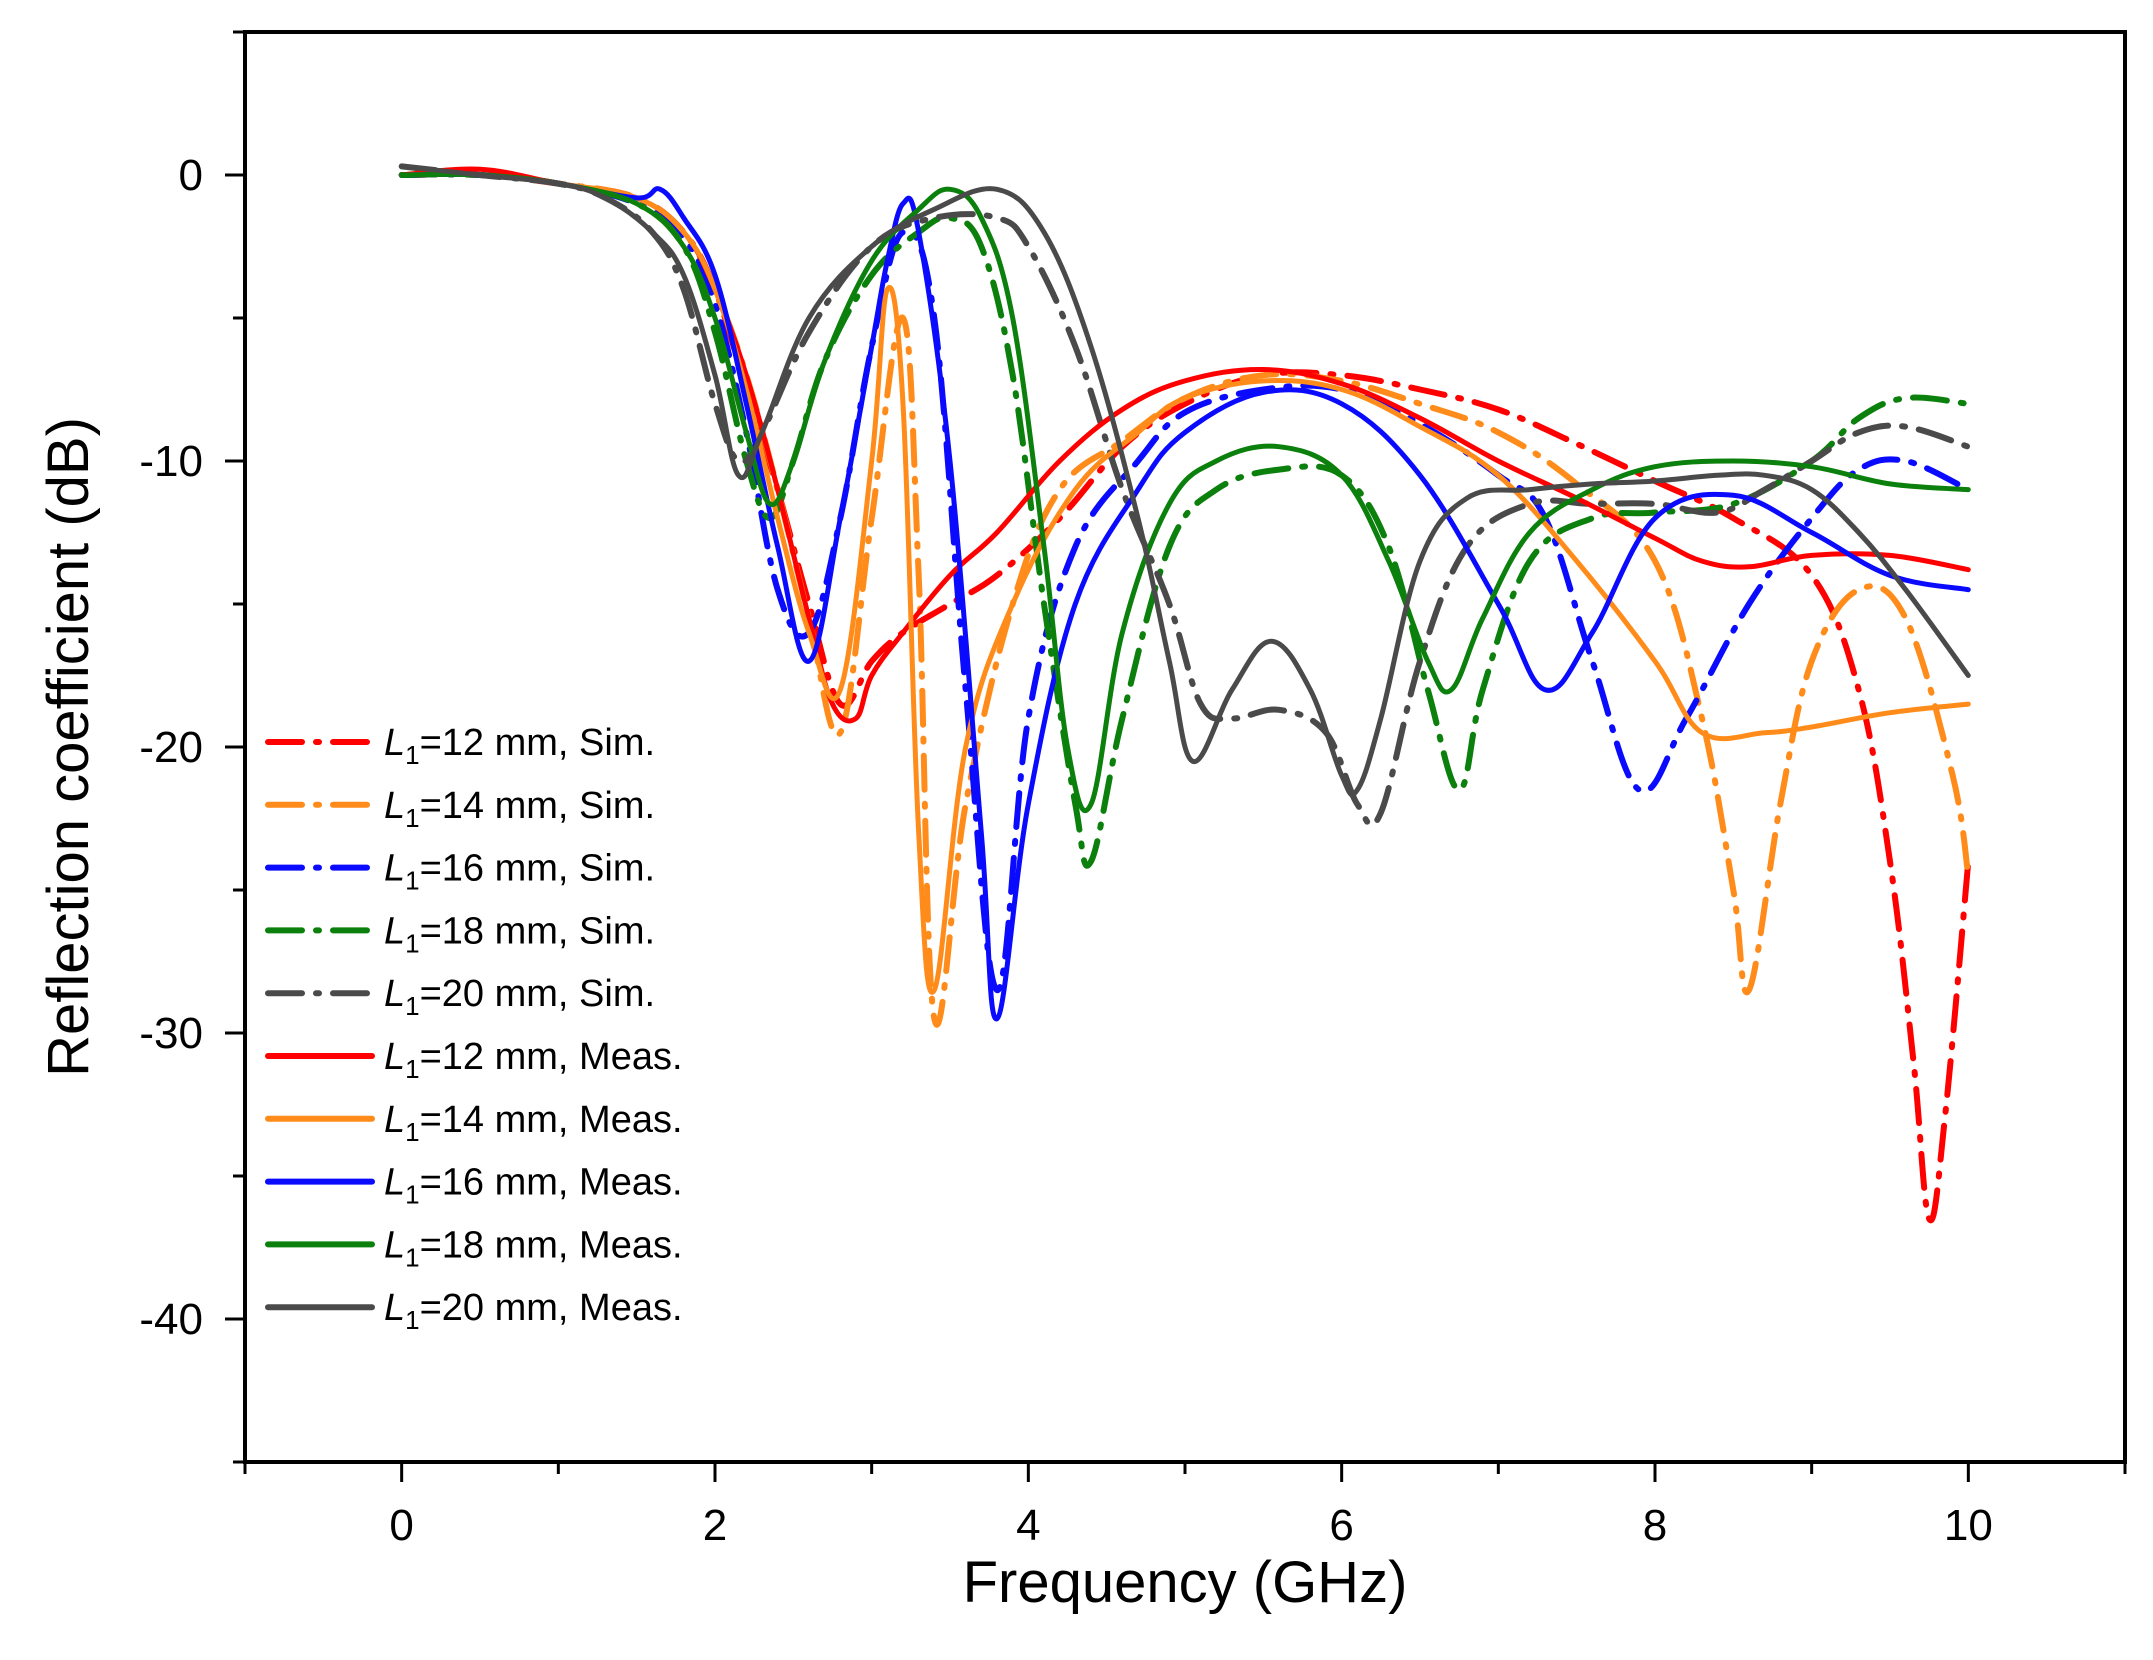 The width and height of the screenshot is (2153, 1660). What do you see at coordinates (519, 872) in the screenshot?
I see `legend-label: L1=16 mm, Sim.` at bounding box center [519, 872].